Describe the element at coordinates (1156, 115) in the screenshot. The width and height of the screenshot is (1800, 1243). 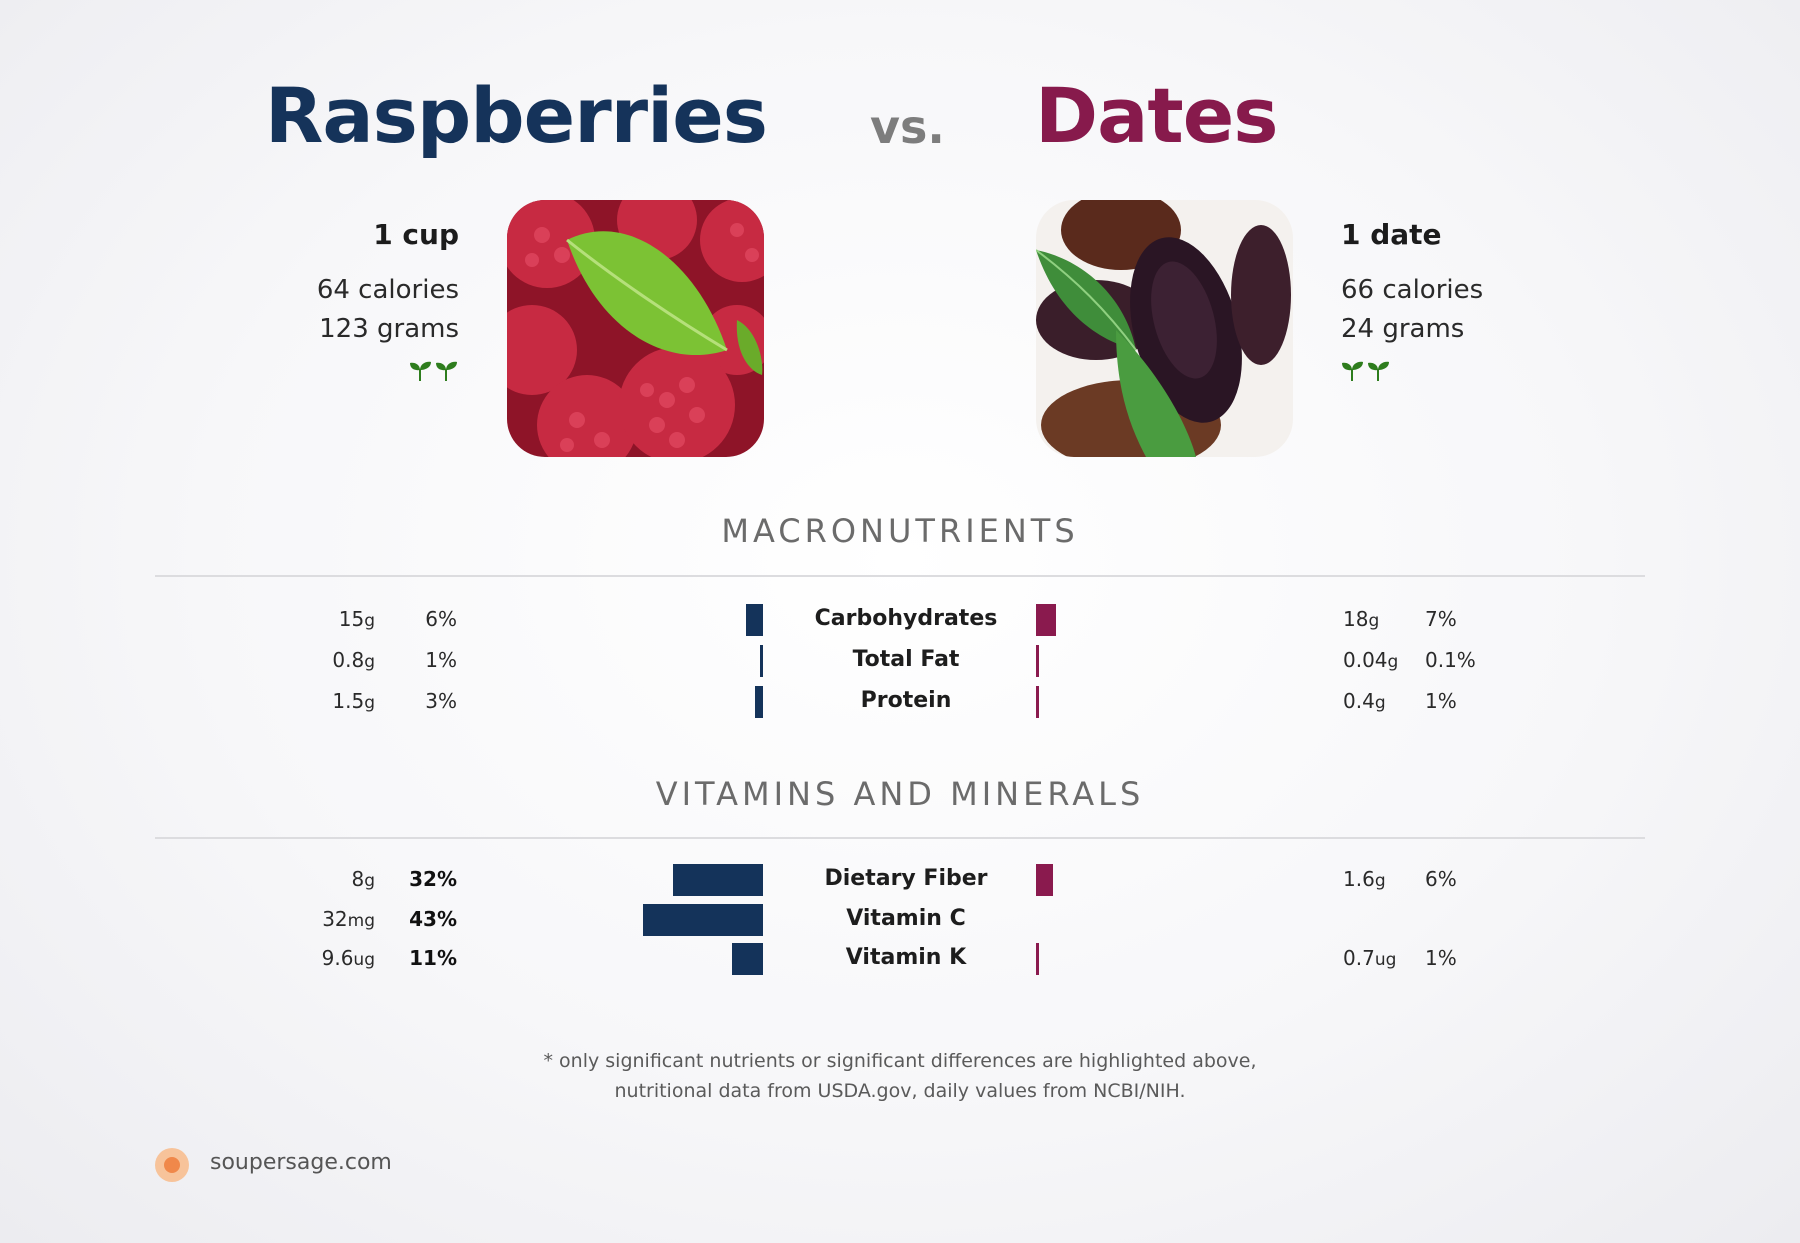
I see `right-food-title: Dates` at that location.